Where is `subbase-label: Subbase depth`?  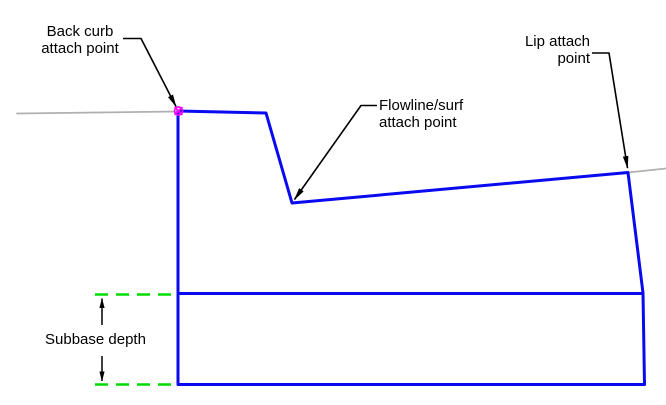 subbase-label: Subbase depth is located at coordinates (95, 339).